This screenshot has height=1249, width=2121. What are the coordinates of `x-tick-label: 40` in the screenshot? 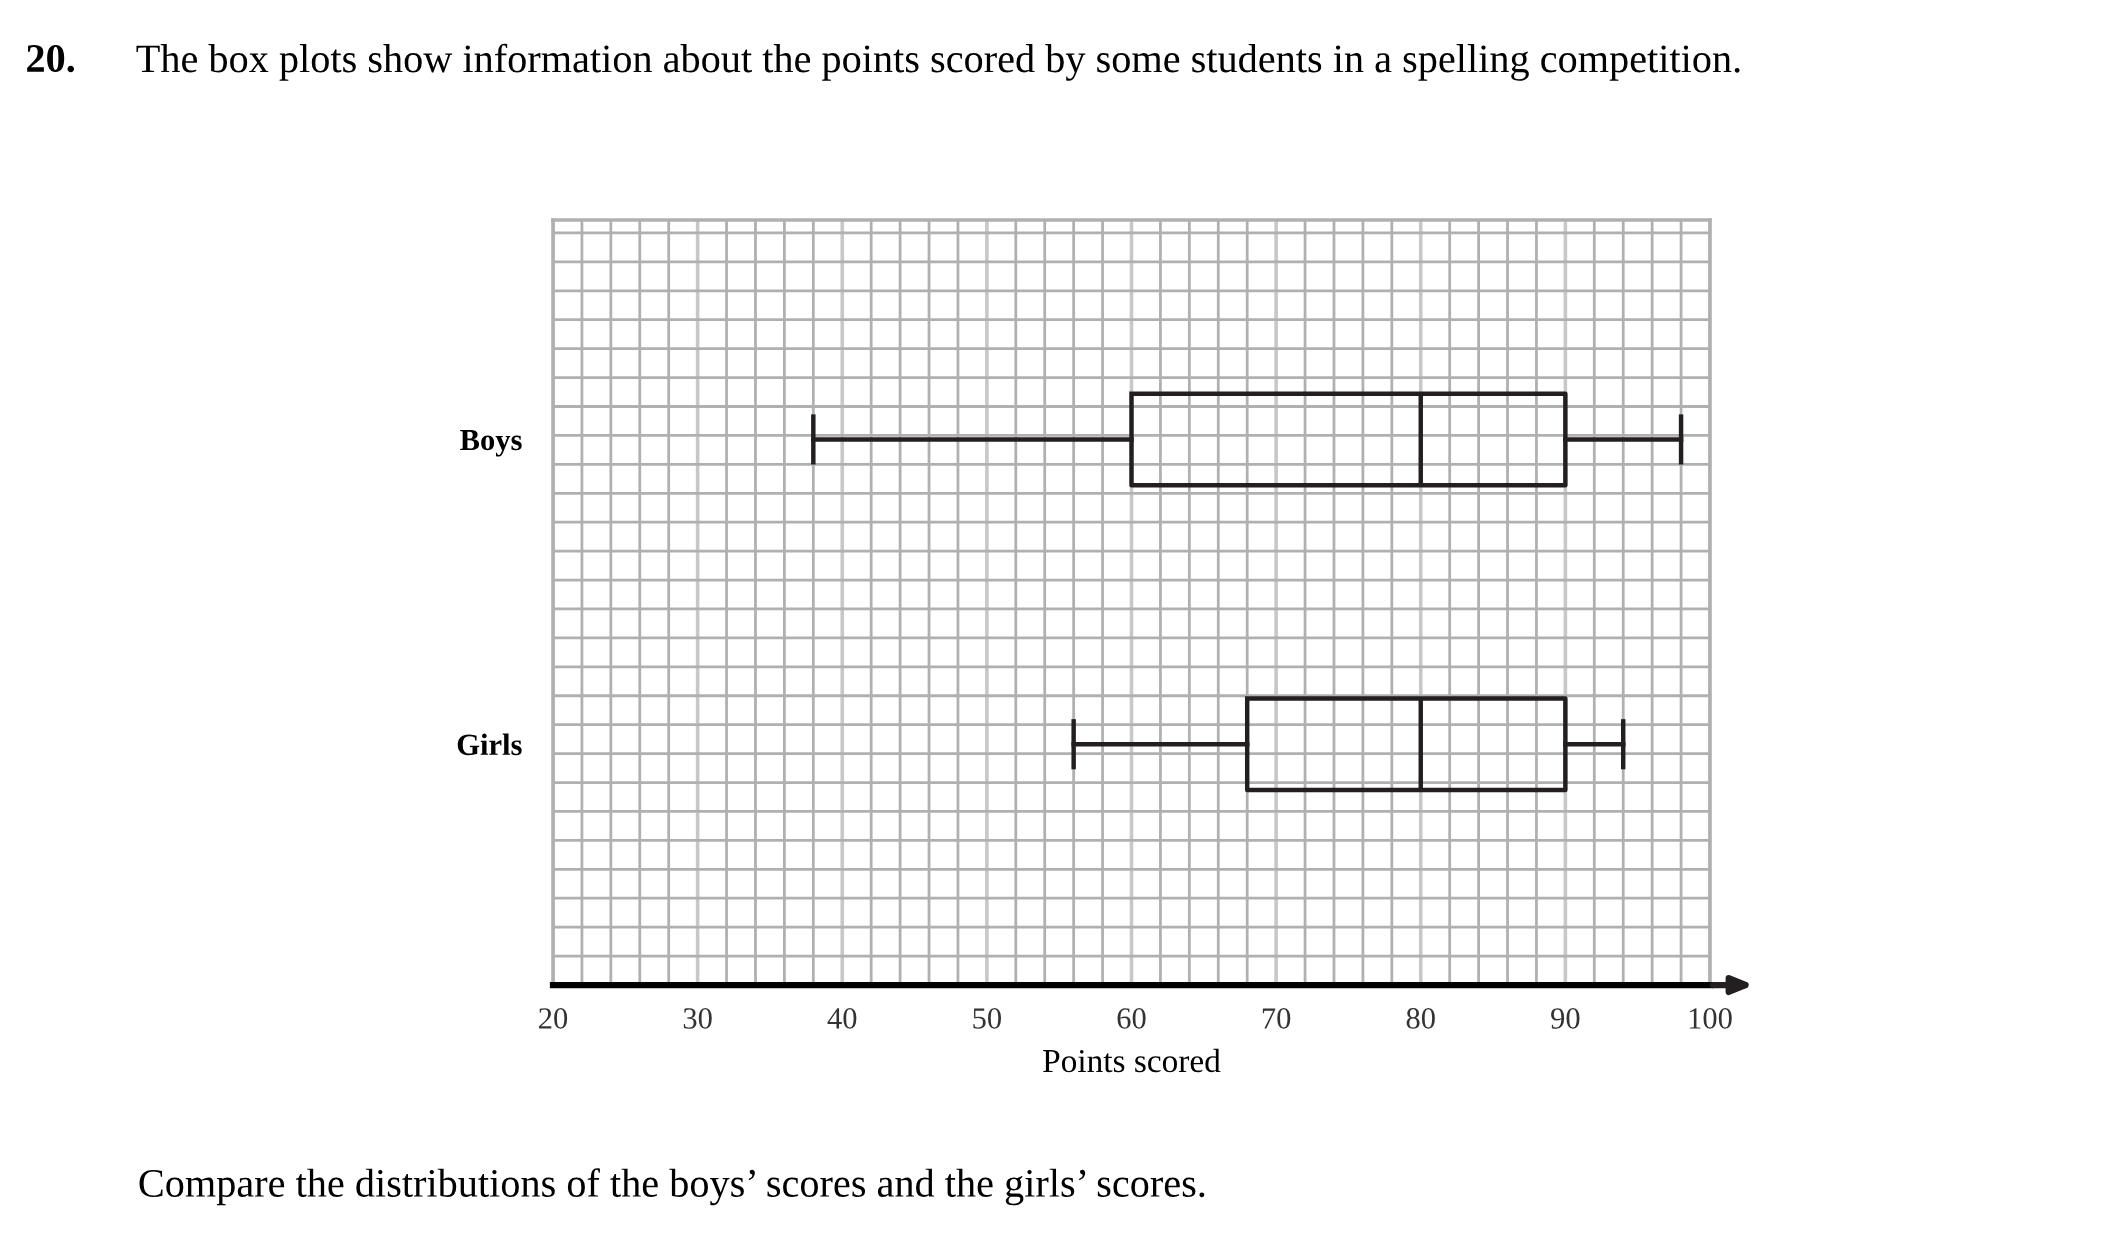 It's located at (842, 1018).